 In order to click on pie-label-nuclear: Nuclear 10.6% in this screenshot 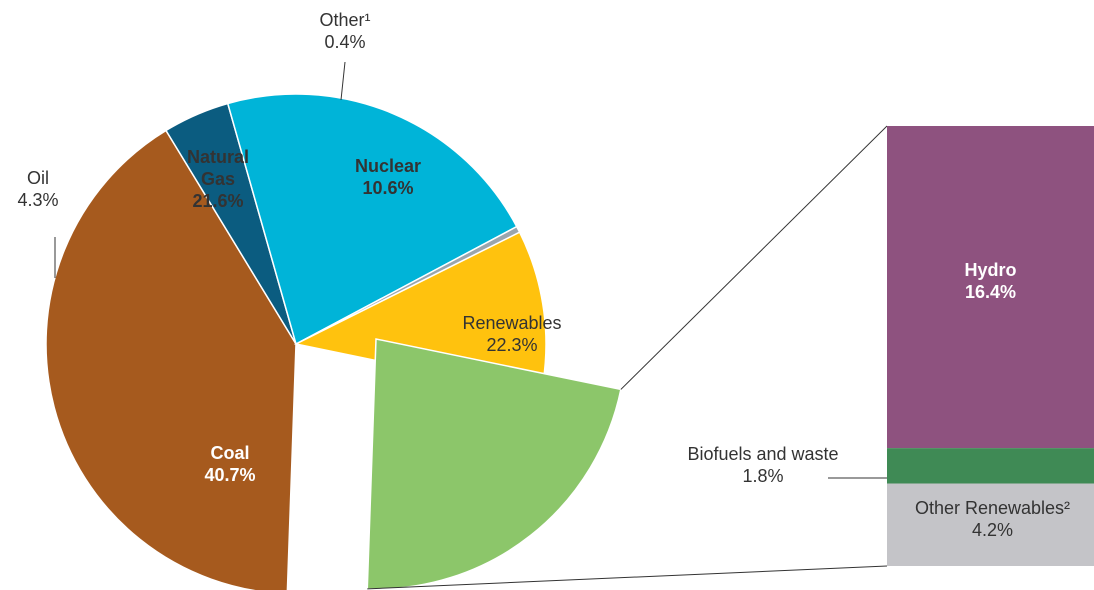, I will do `click(388, 177)`.